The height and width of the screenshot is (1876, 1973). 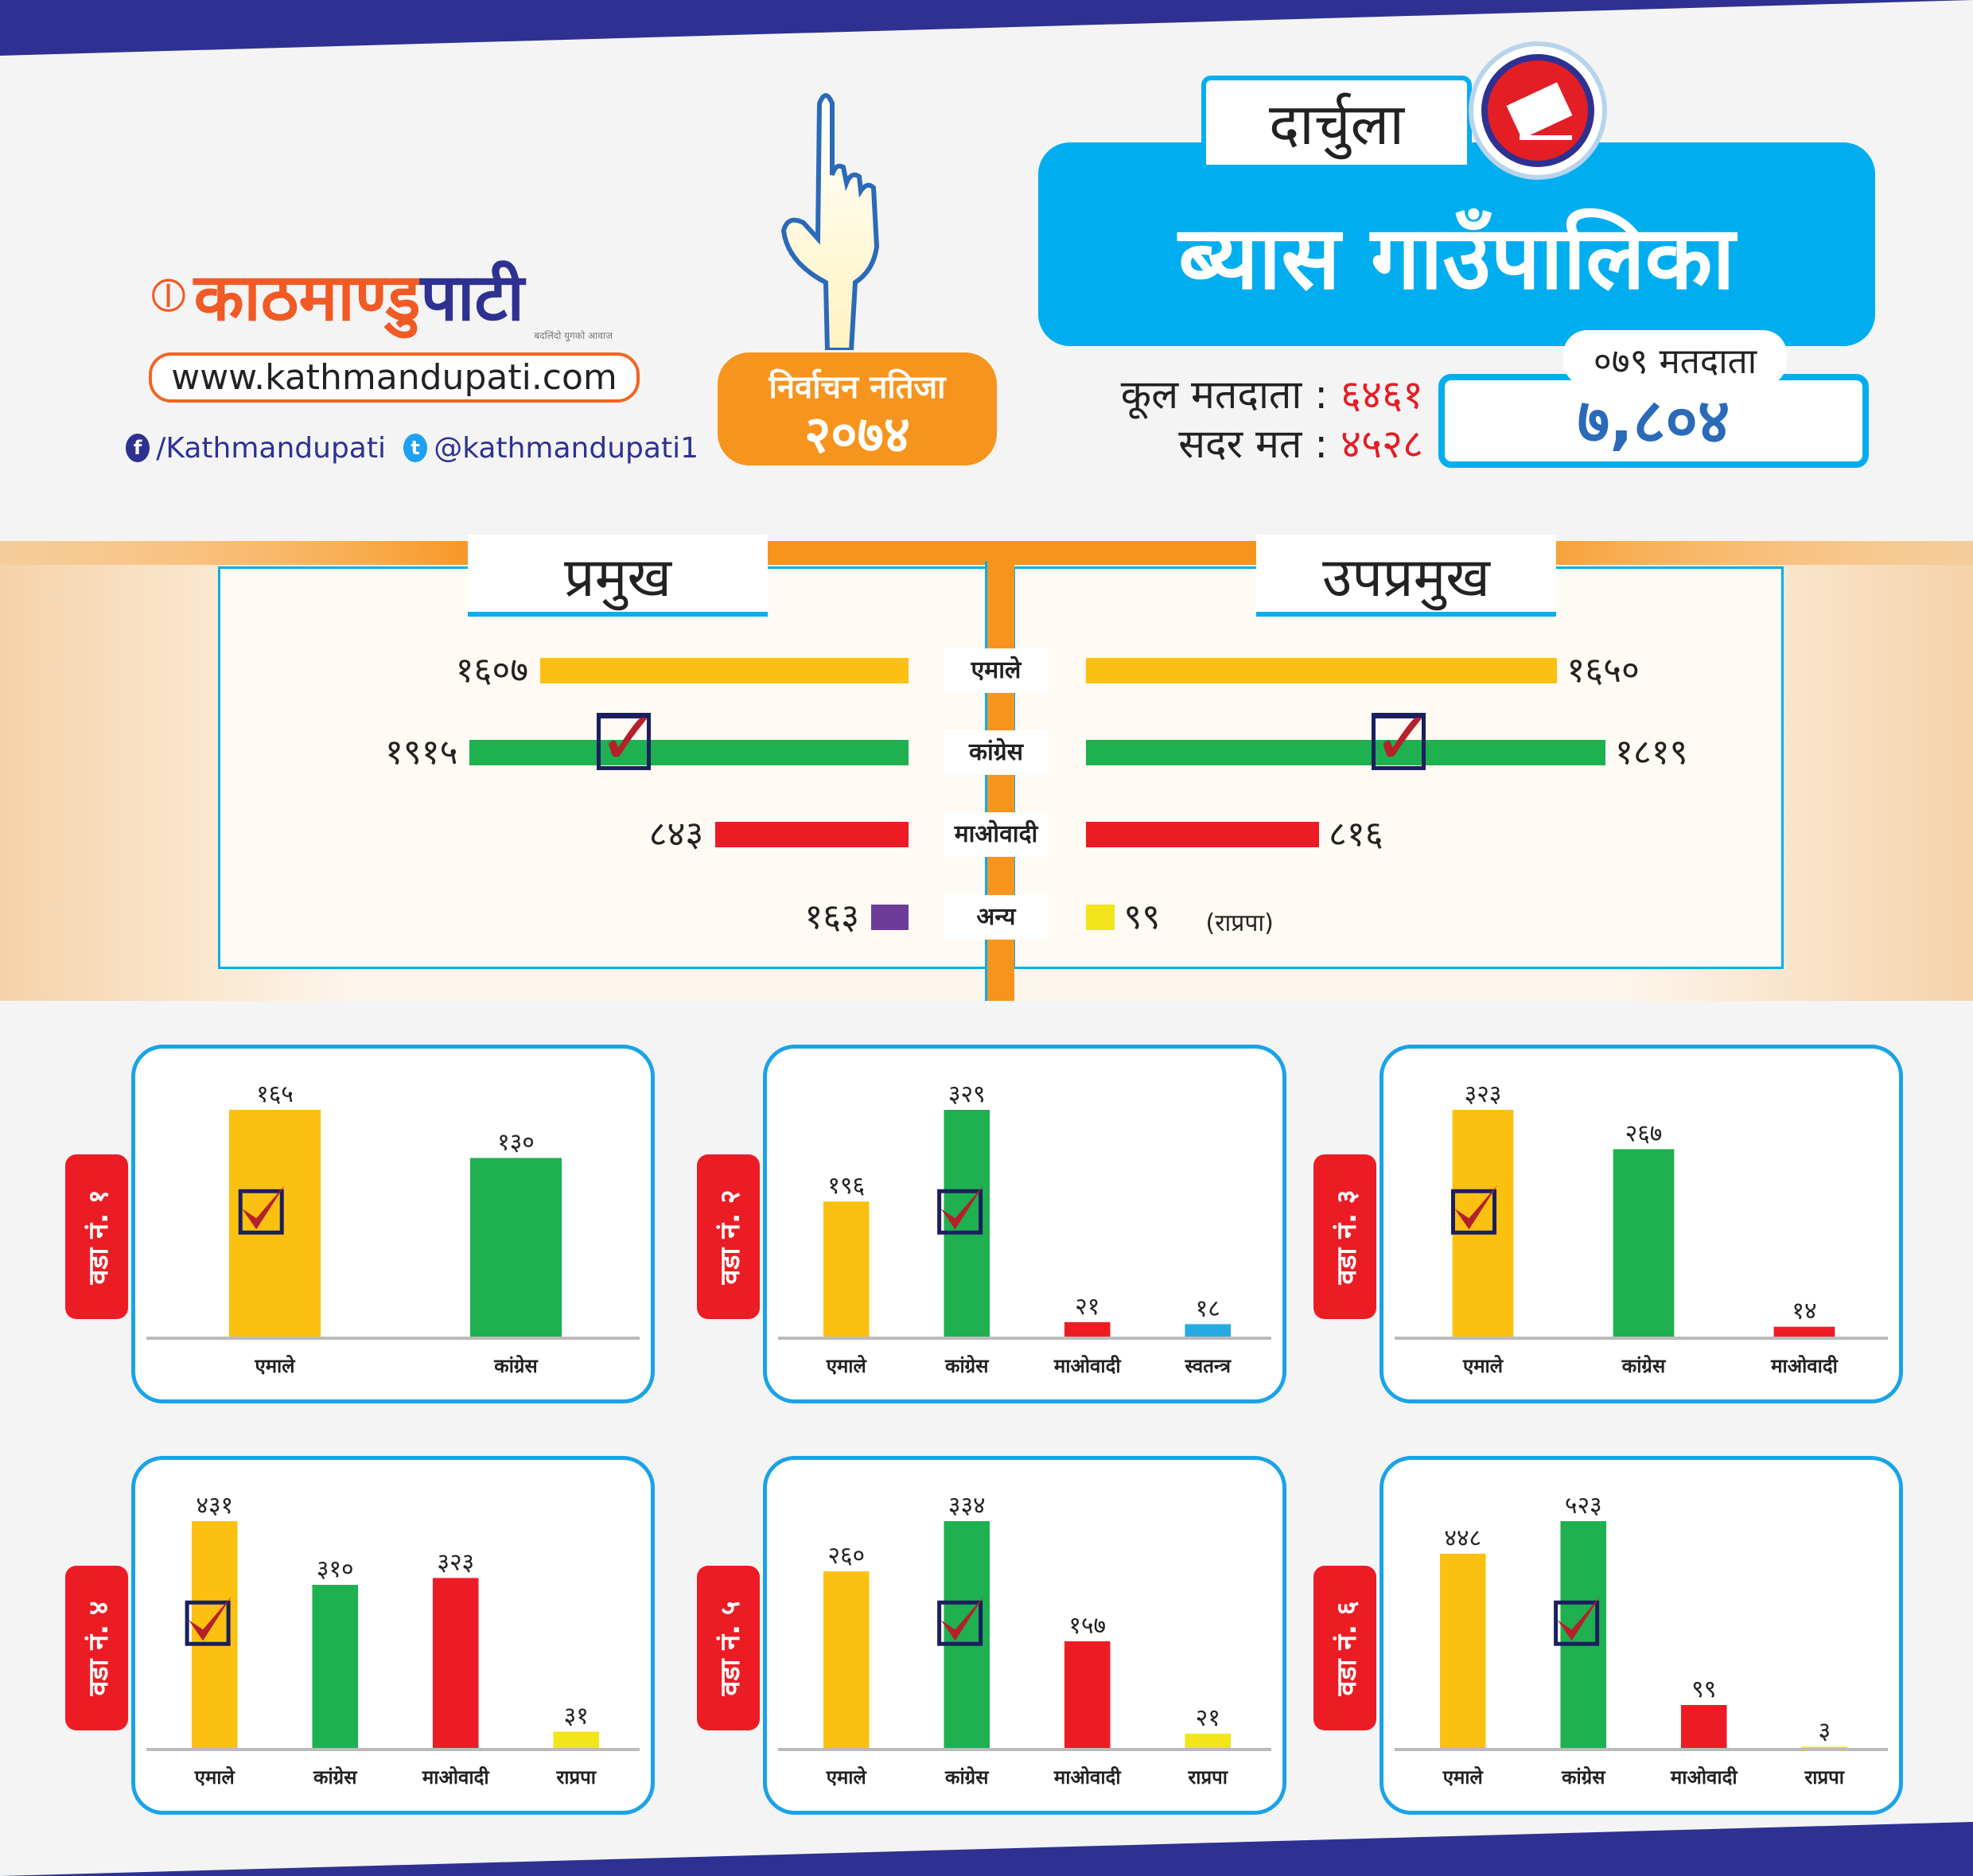 What do you see at coordinates (996, 753) in the screenshot?
I see `category-label: कांग्रेस` at bounding box center [996, 753].